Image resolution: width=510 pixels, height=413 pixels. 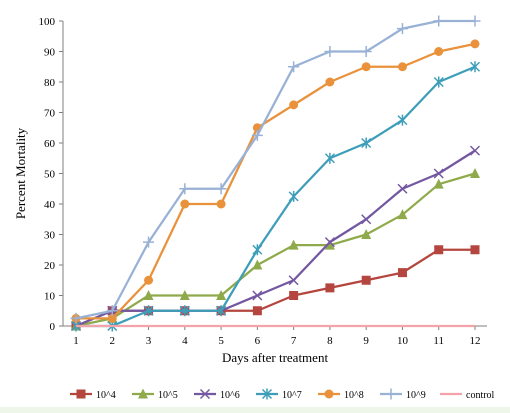 I want to click on y-tick-label: 70, so click(x=50, y=114).